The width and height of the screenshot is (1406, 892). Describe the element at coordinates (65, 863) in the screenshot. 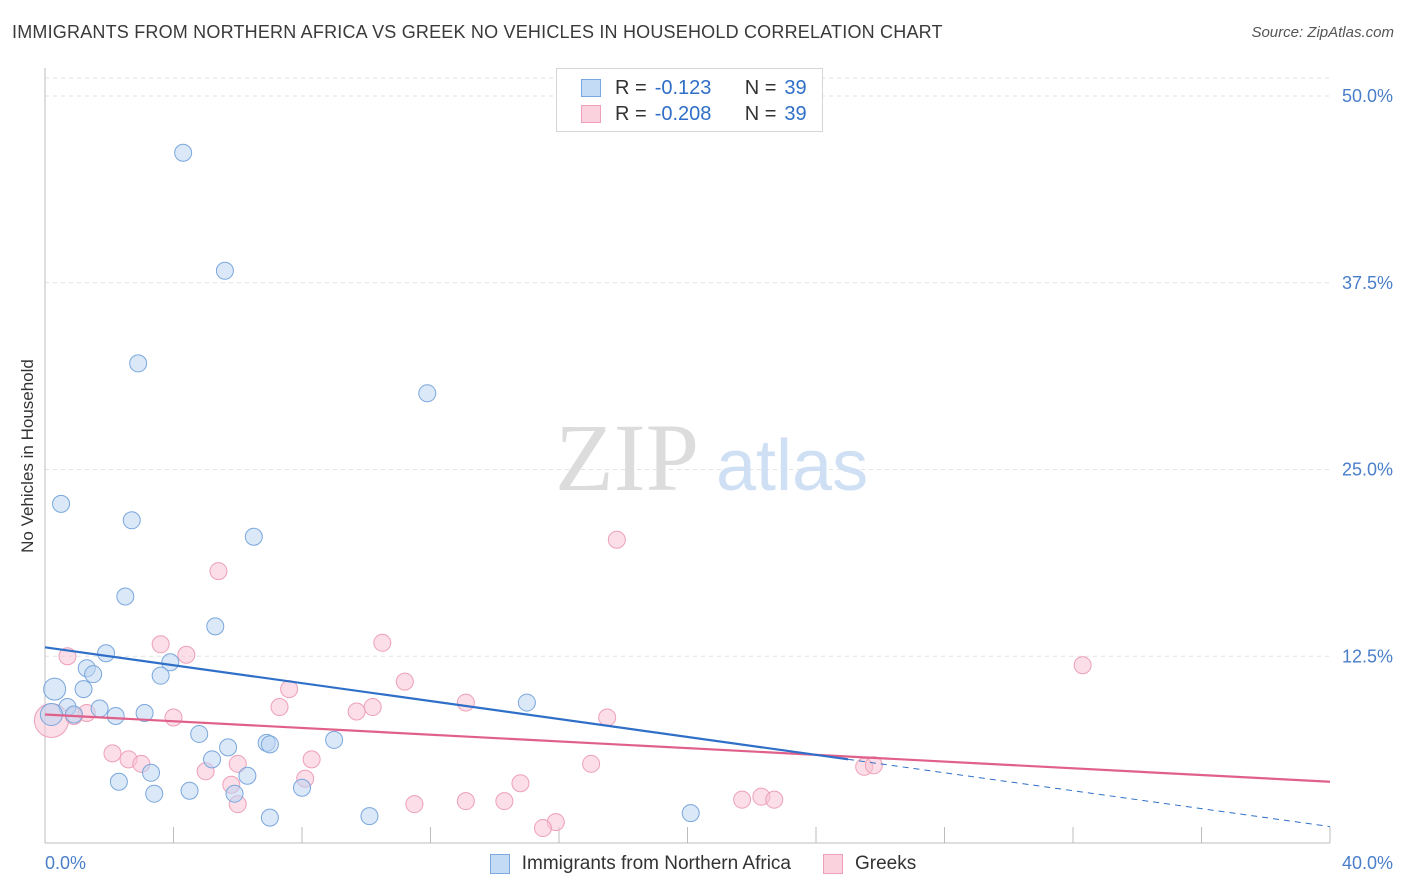

I see `x-tick-label: 0.0%` at that location.